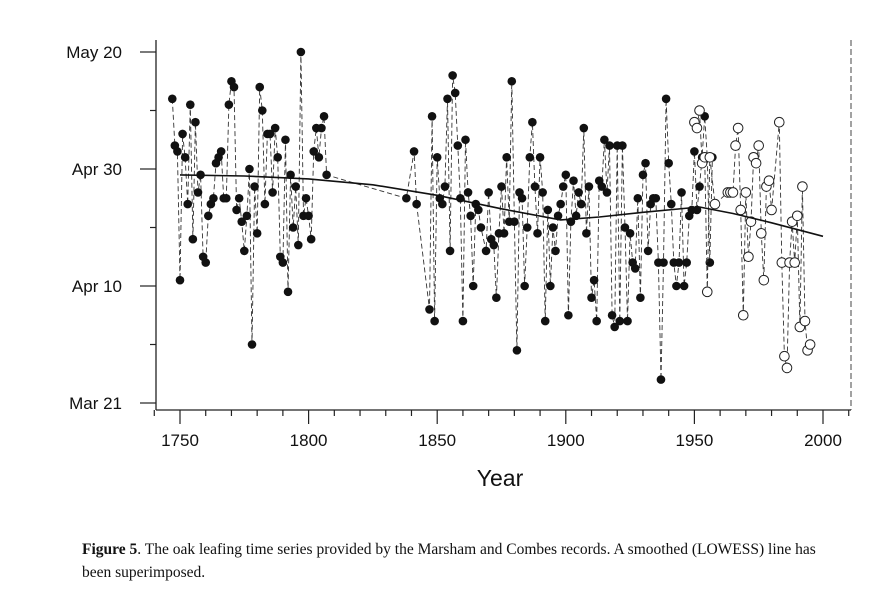 This screenshot has width=886, height=595. What do you see at coordinates (94, 52) in the screenshot?
I see `y-tick-label: May 20` at bounding box center [94, 52].